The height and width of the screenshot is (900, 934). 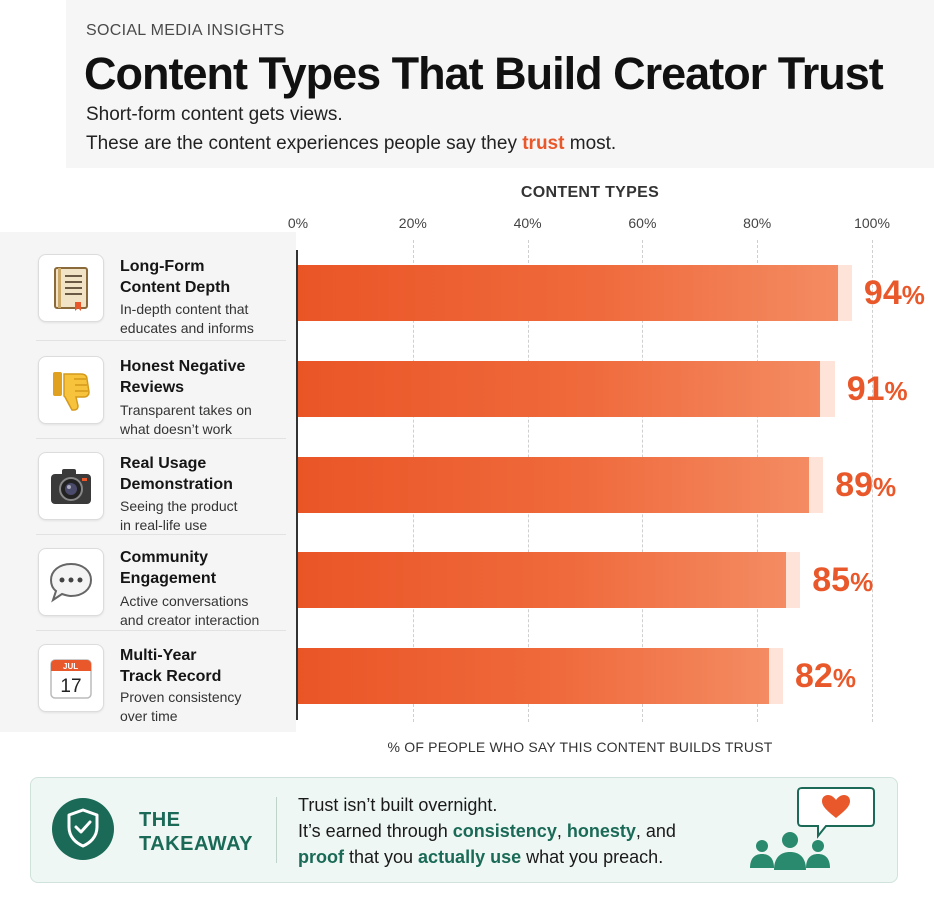 What do you see at coordinates (171, 676) in the screenshot?
I see `row-title-line: Track Record` at bounding box center [171, 676].